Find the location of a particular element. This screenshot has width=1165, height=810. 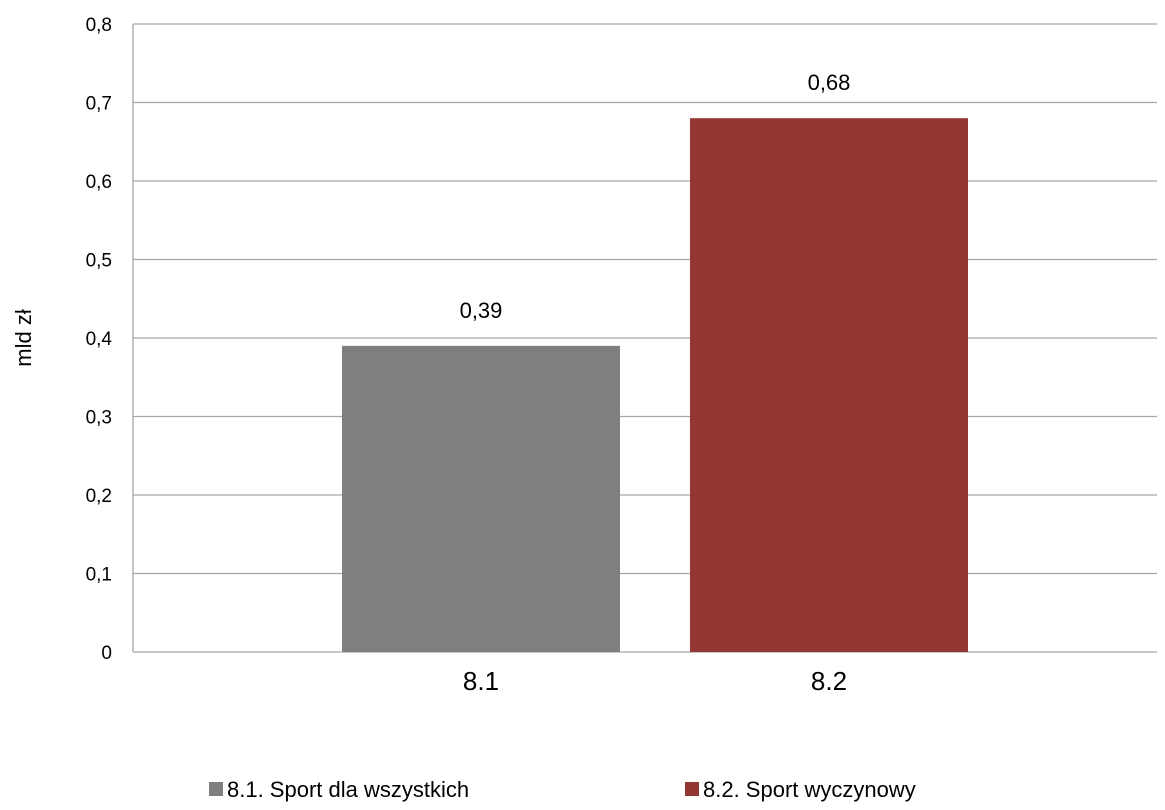

x-axis-tick-labels: 8.1 8.2 is located at coordinates (655, 681).